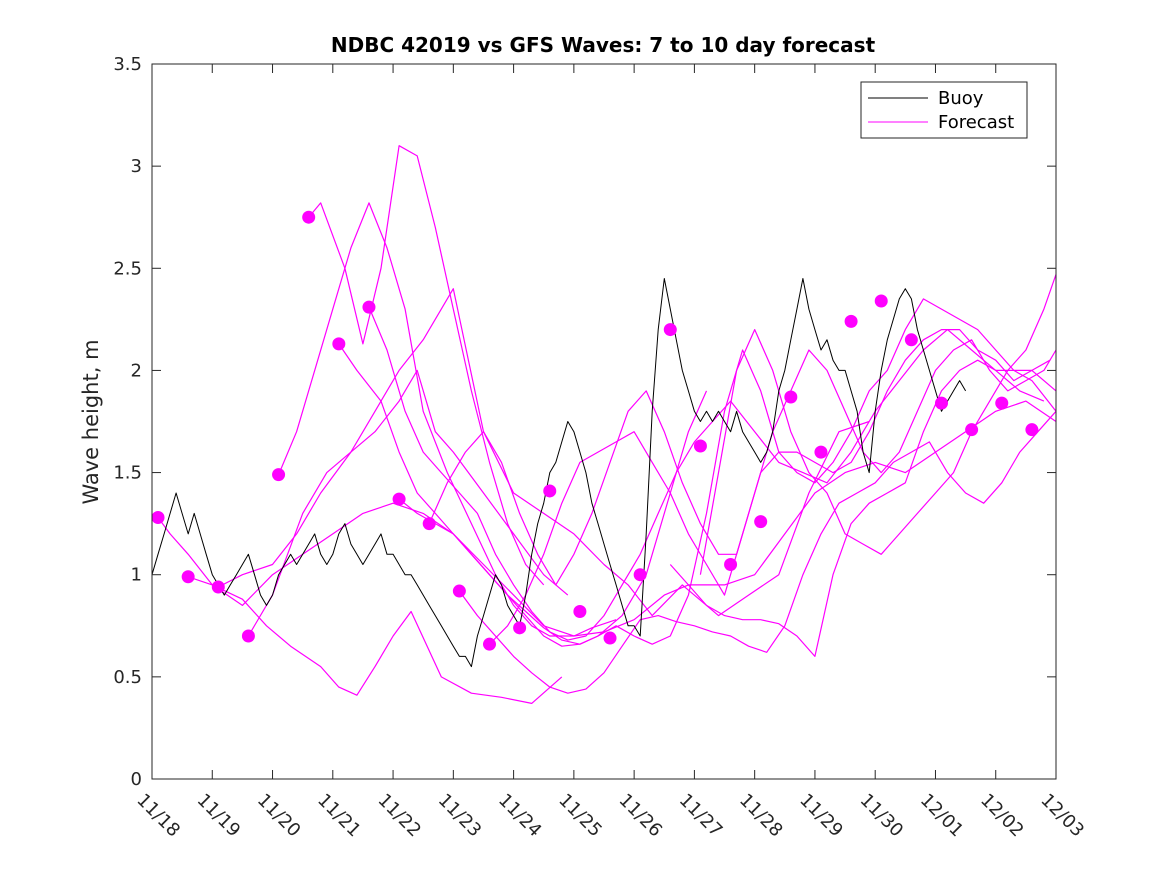  What do you see at coordinates (976, 122) in the screenshot?
I see `legend-forecast-label: Forecast` at bounding box center [976, 122].